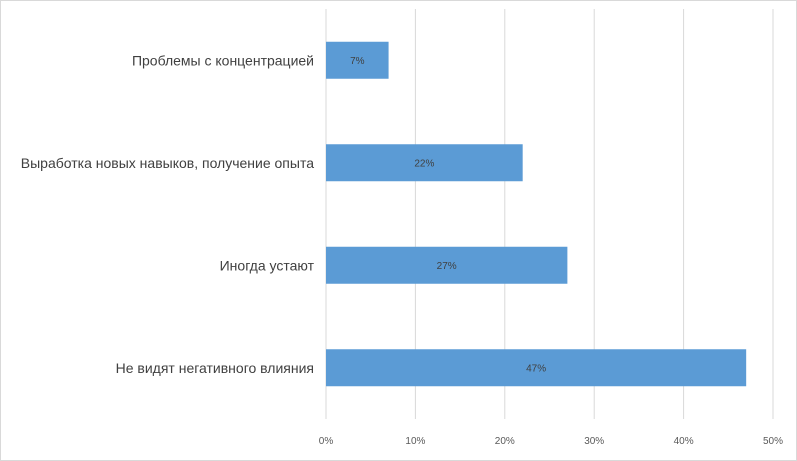 The height and width of the screenshot is (461, 797). Describe the element at coordinates (551, 441) in the screenshot. I see `x-axis-tick-labels: 0% 10% 20% 30% 40% 50%` at that location.